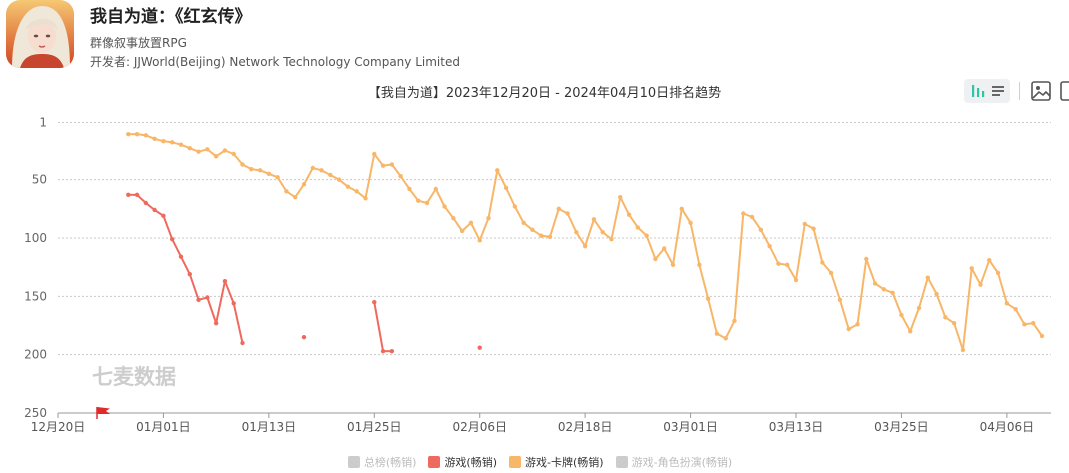  Describe the element at coordinates (556, 462) in the screenshot. I see `legend-item: 游戏-卡牌(畅销)` at that location.